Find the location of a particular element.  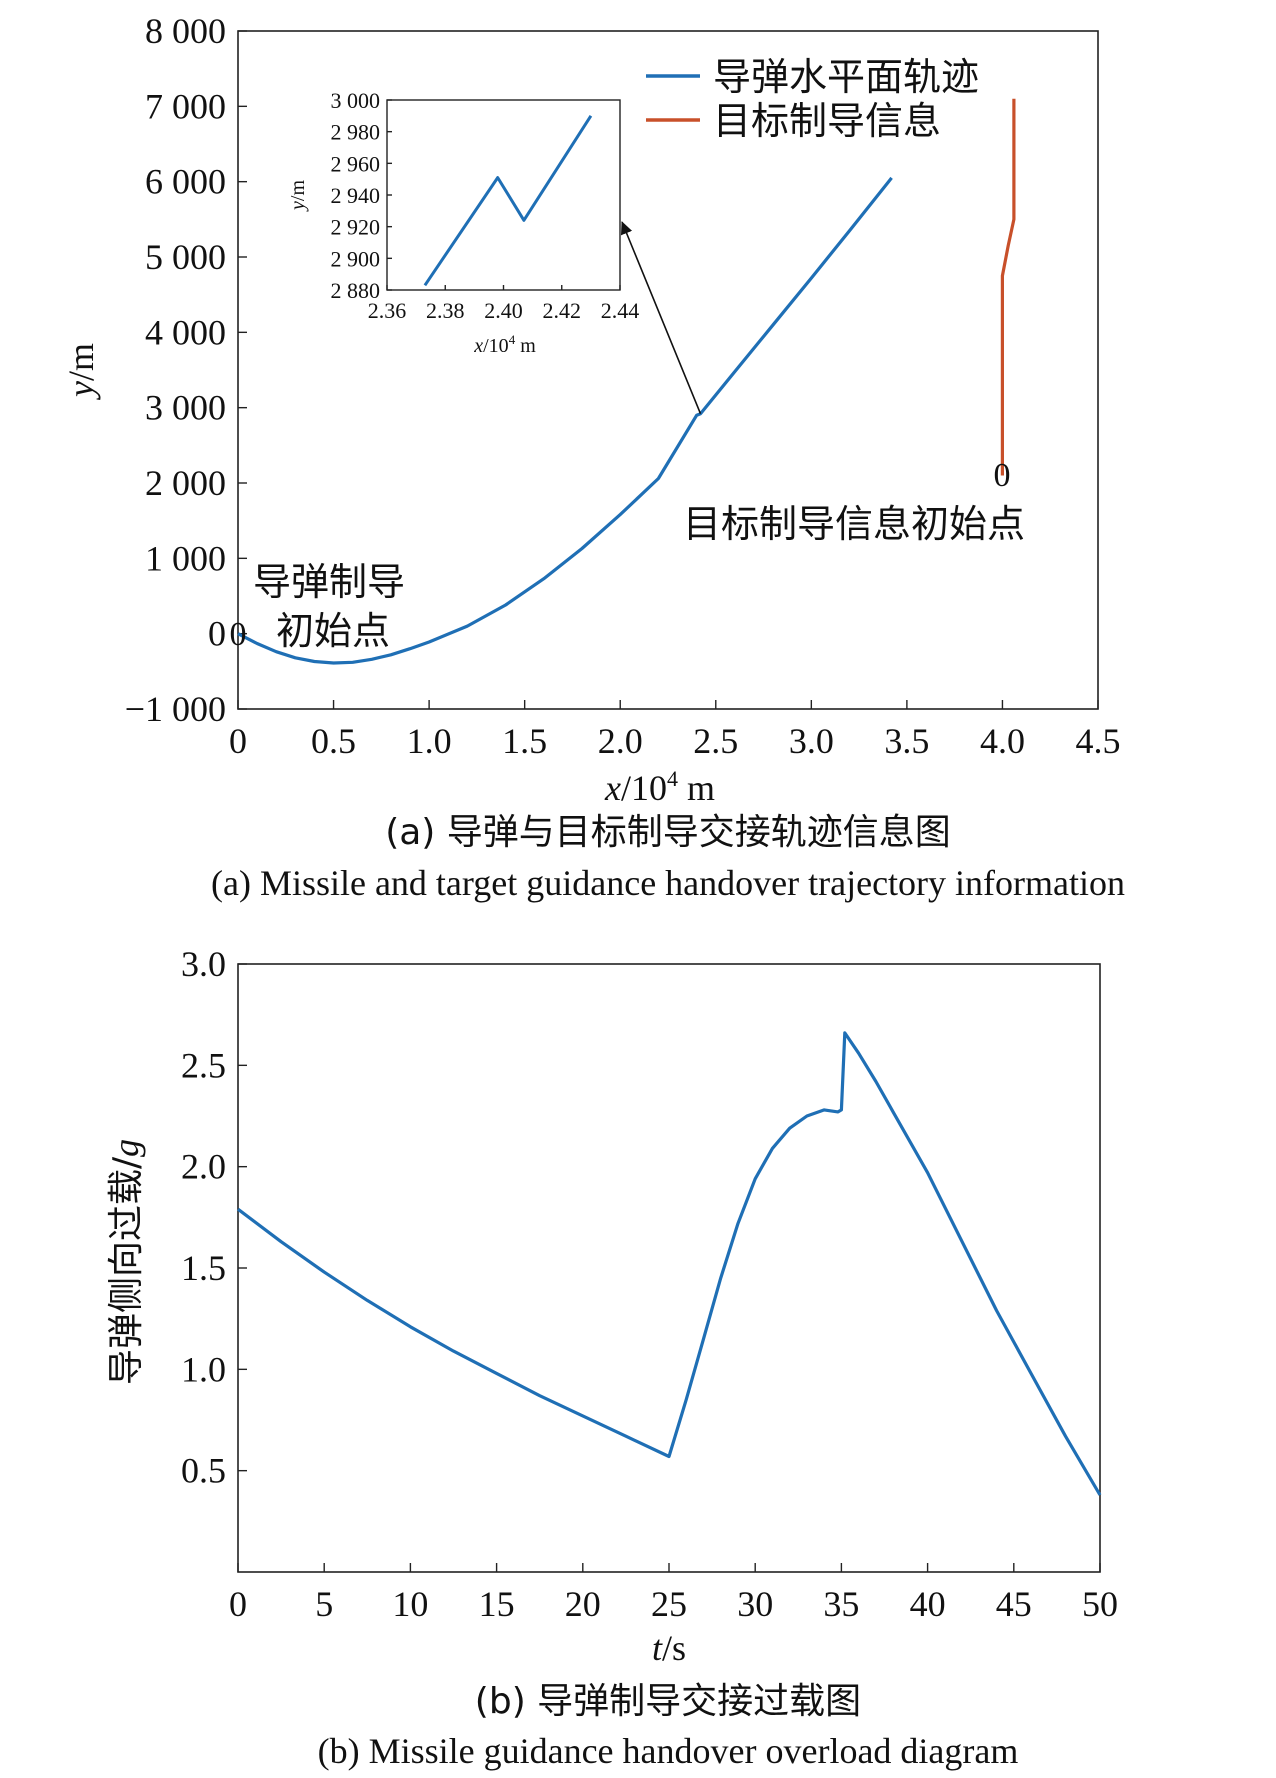

inset-y-axis-title: y/m is located at coordinates (298, 196).